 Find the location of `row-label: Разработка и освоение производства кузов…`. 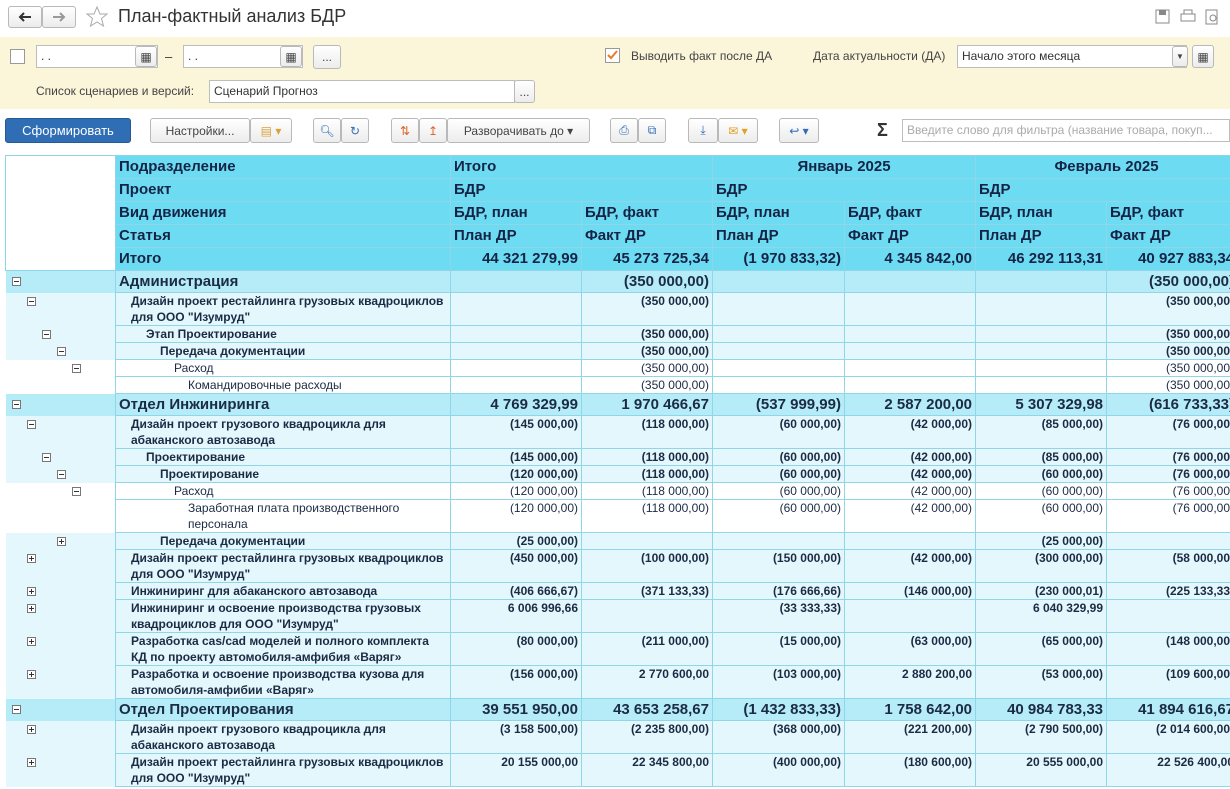

row-label: Разработка и освоение производства кузов… is located at coordinates (283, 682).